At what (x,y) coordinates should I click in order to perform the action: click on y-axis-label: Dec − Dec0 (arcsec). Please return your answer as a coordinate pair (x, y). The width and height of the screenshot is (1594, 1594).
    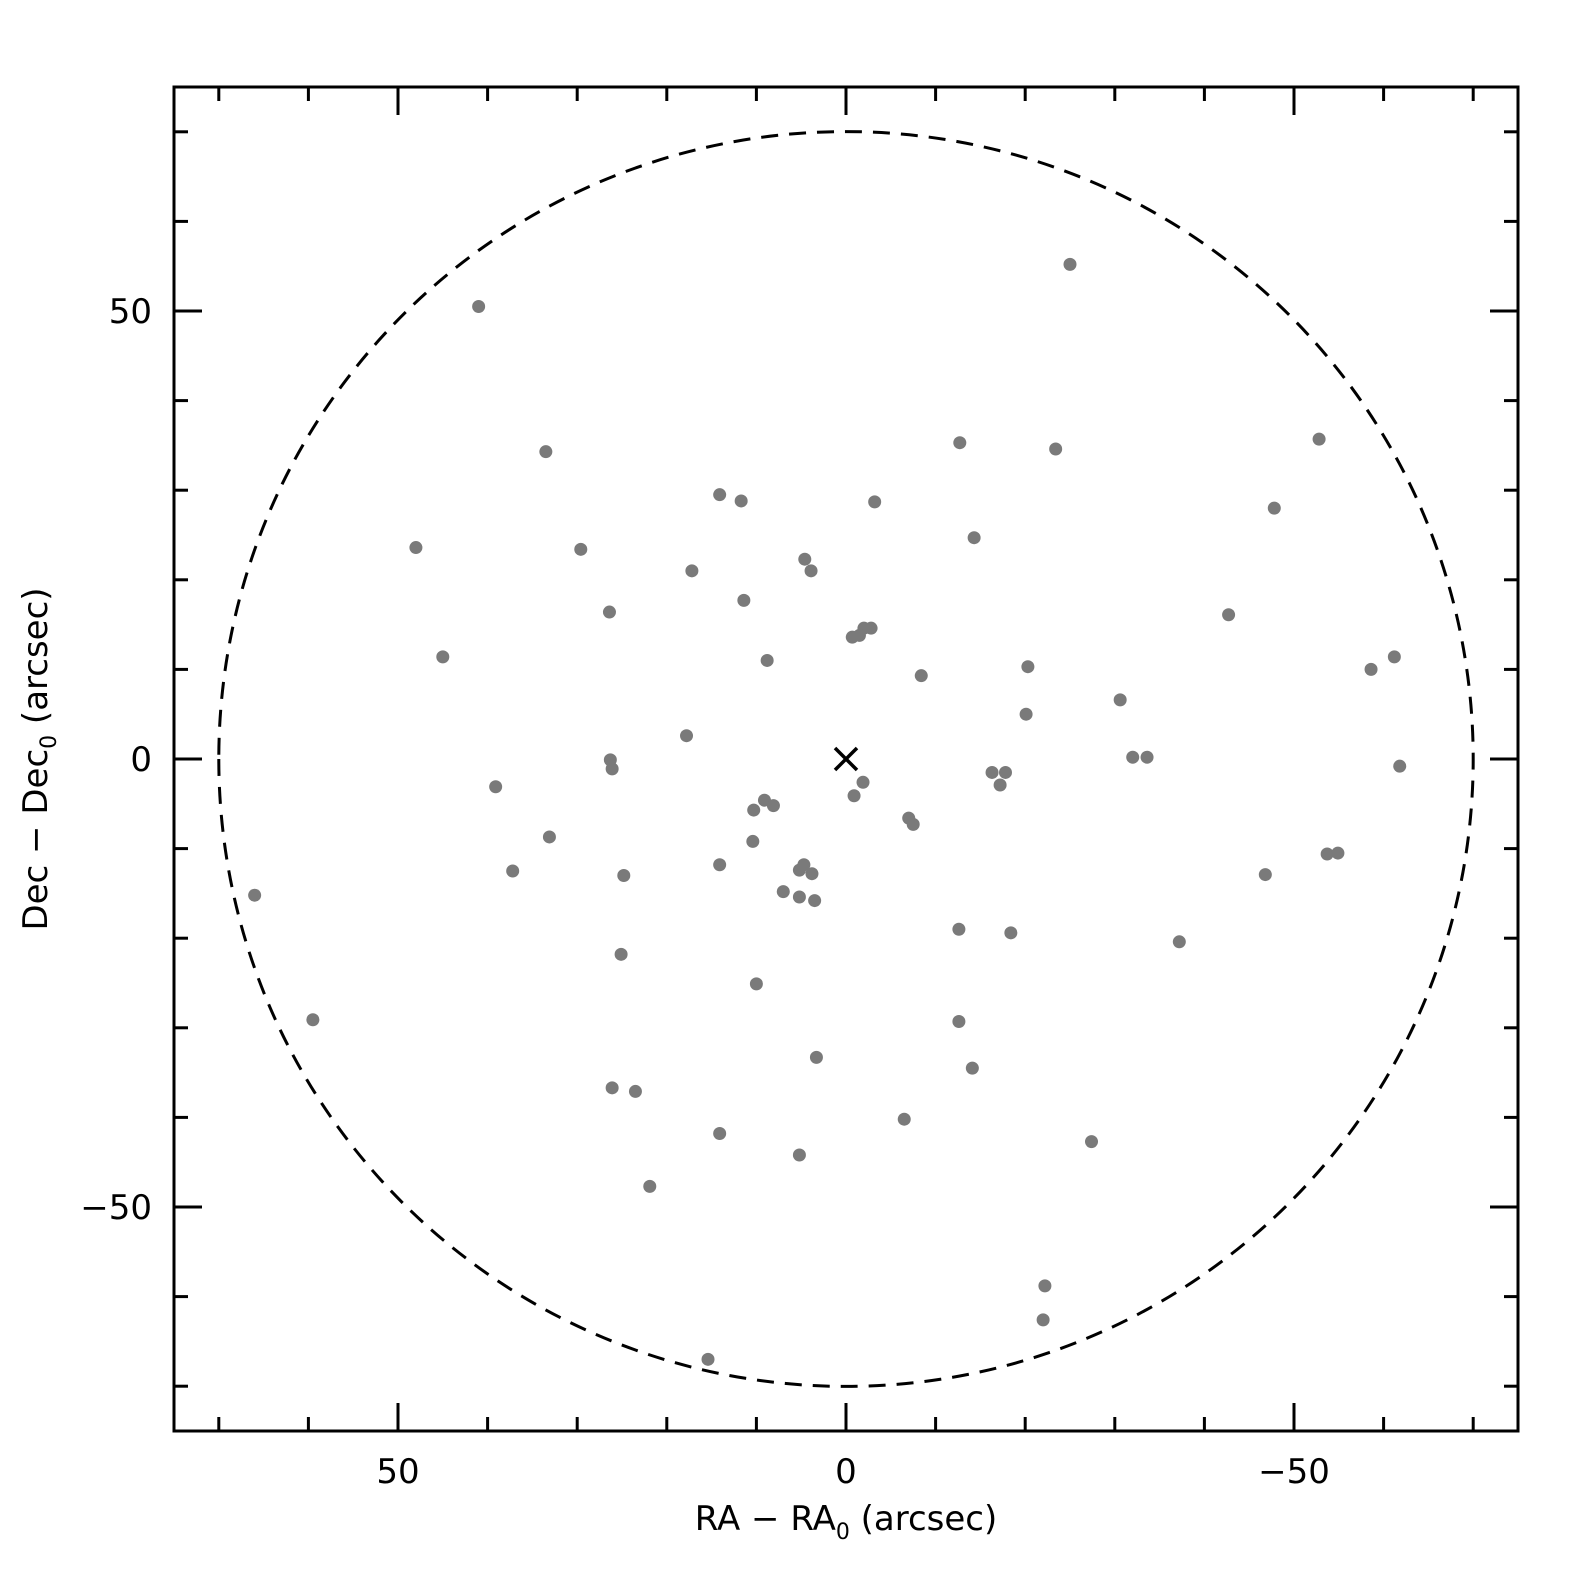
    Looking at the image, I should click on (39, 758).